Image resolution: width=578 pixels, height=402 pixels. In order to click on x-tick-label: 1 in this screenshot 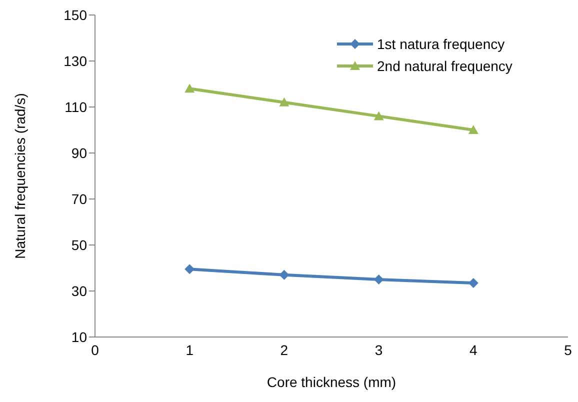, I will do `click(190, 350)`.